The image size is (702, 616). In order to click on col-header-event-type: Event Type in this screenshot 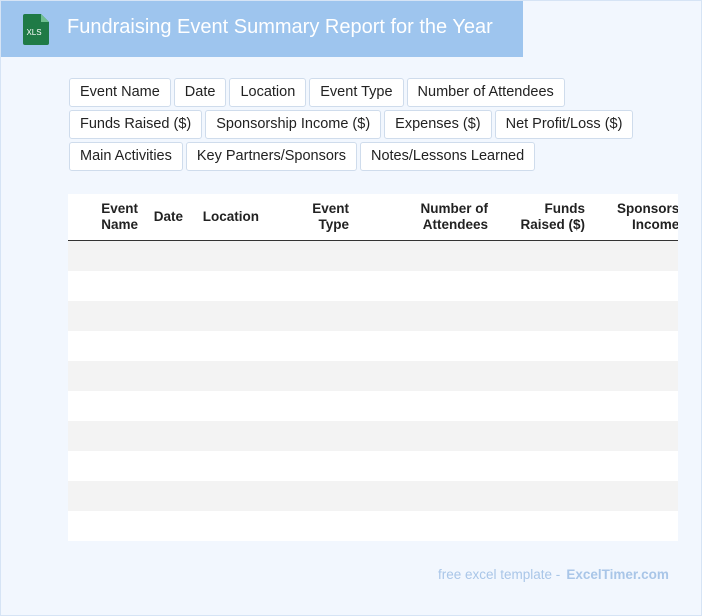, I will do `click(310, 217)`.